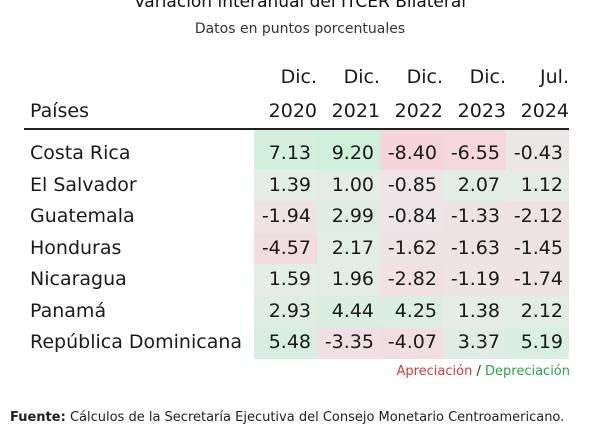  I want to click on value-cell: -1.63, so click(474, 248).